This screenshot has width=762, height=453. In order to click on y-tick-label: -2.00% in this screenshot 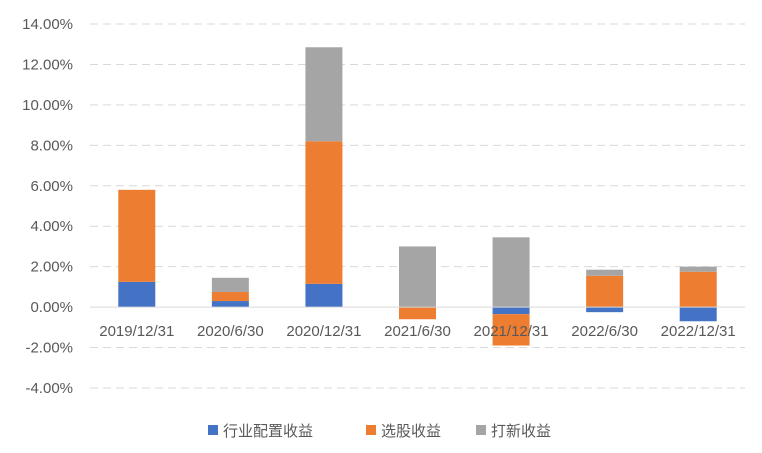, I will do `click(49, 348)`.